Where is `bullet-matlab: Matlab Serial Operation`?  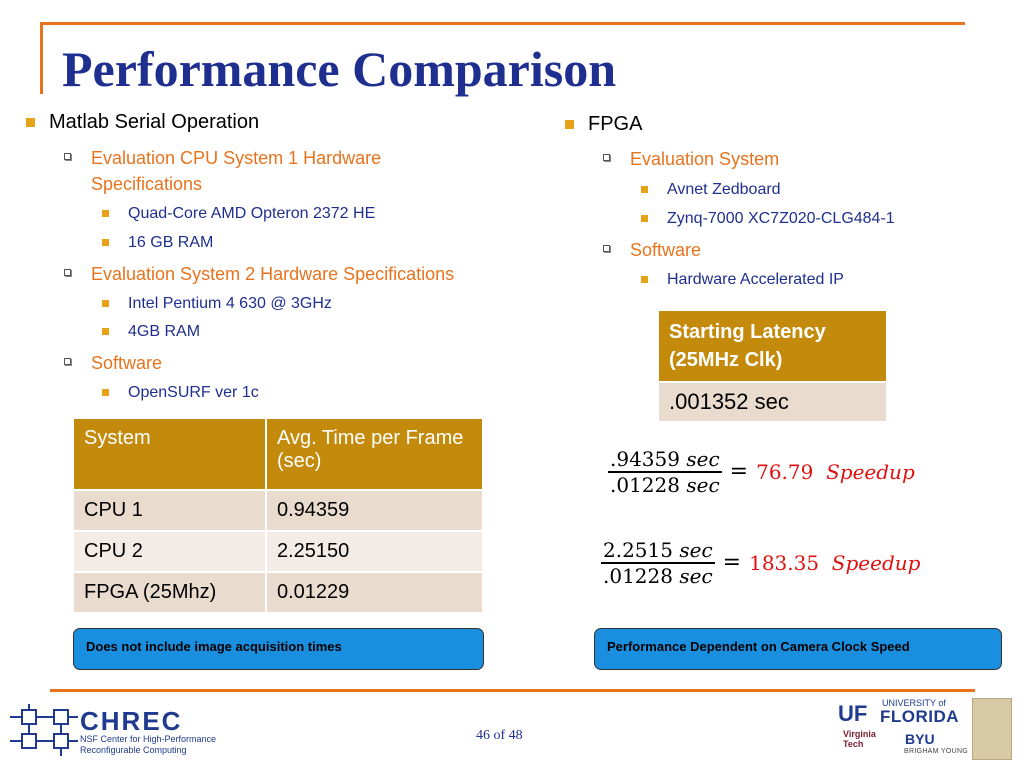 bullet-matlab: Matlab Serial Operation is located at coordinates (142, 122).